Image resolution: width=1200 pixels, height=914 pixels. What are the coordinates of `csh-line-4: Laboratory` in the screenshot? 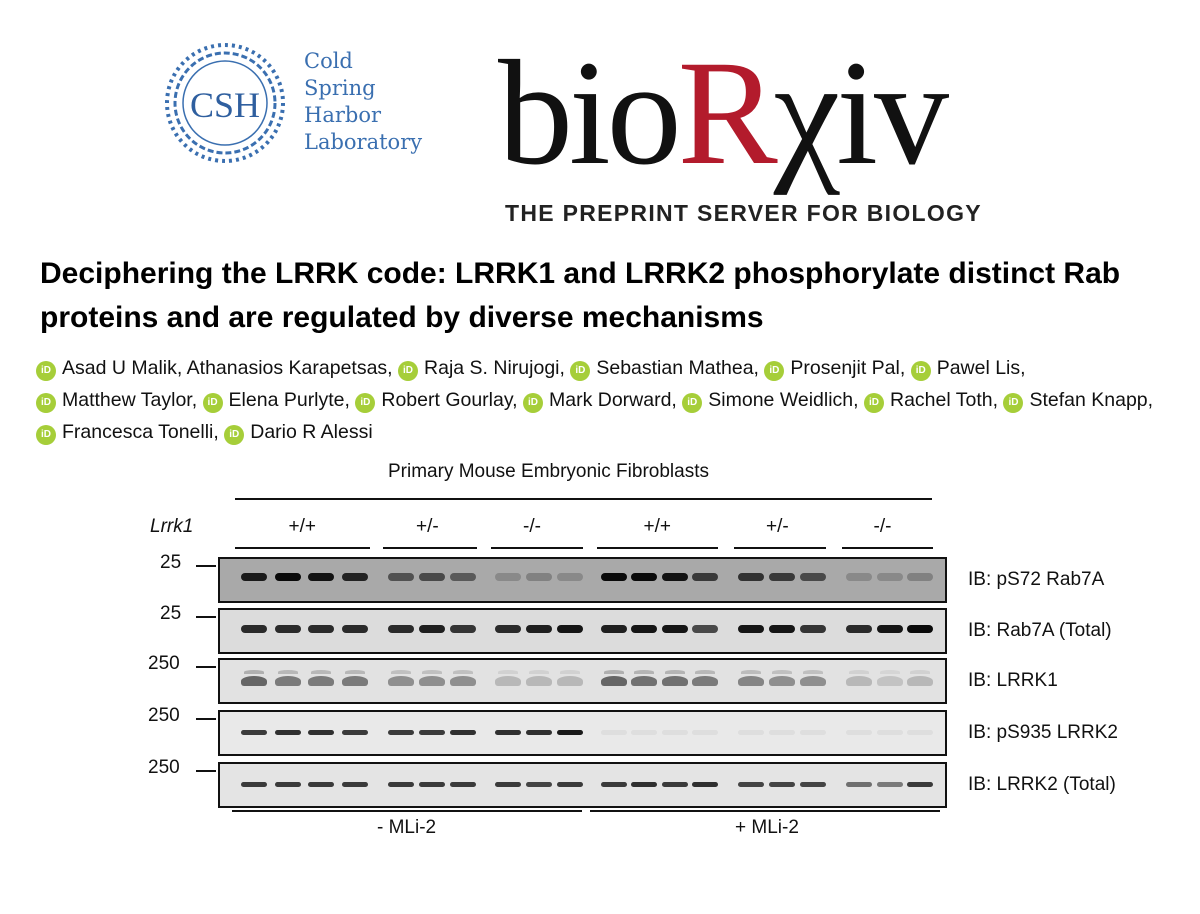 It's located at (363, 142).